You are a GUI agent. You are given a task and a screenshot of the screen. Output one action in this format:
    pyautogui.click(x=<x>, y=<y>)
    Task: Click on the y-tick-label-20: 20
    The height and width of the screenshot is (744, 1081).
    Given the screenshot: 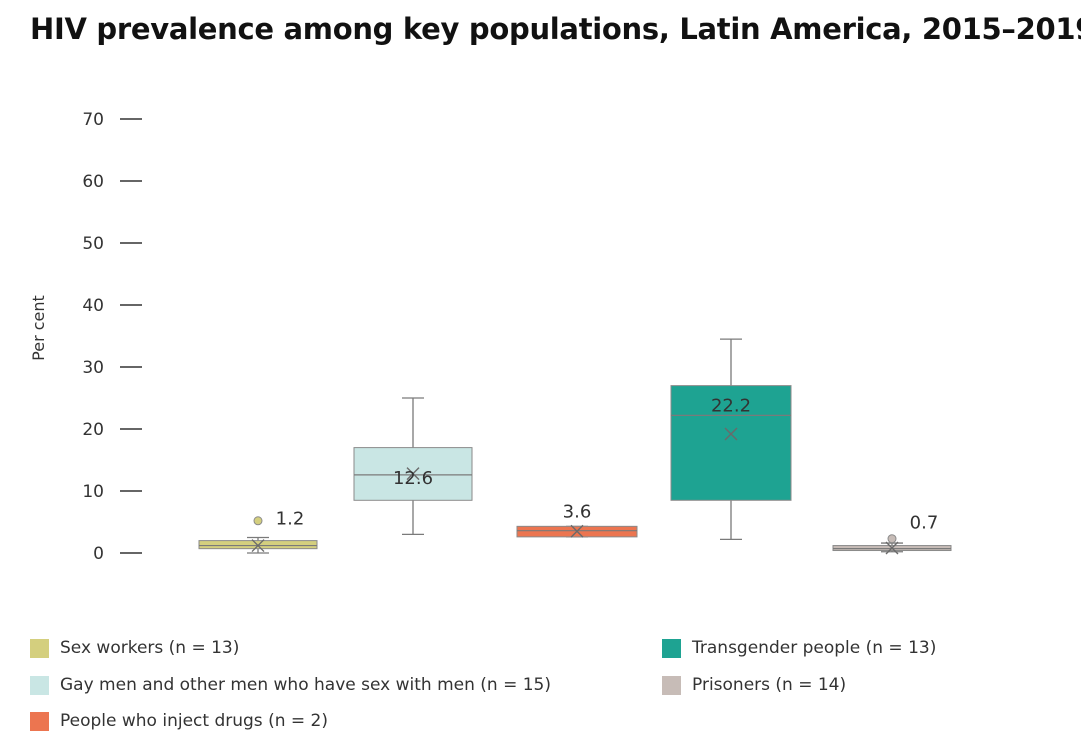 What is the action you would take?
    pyautogui.click(x=93, y=430)
    